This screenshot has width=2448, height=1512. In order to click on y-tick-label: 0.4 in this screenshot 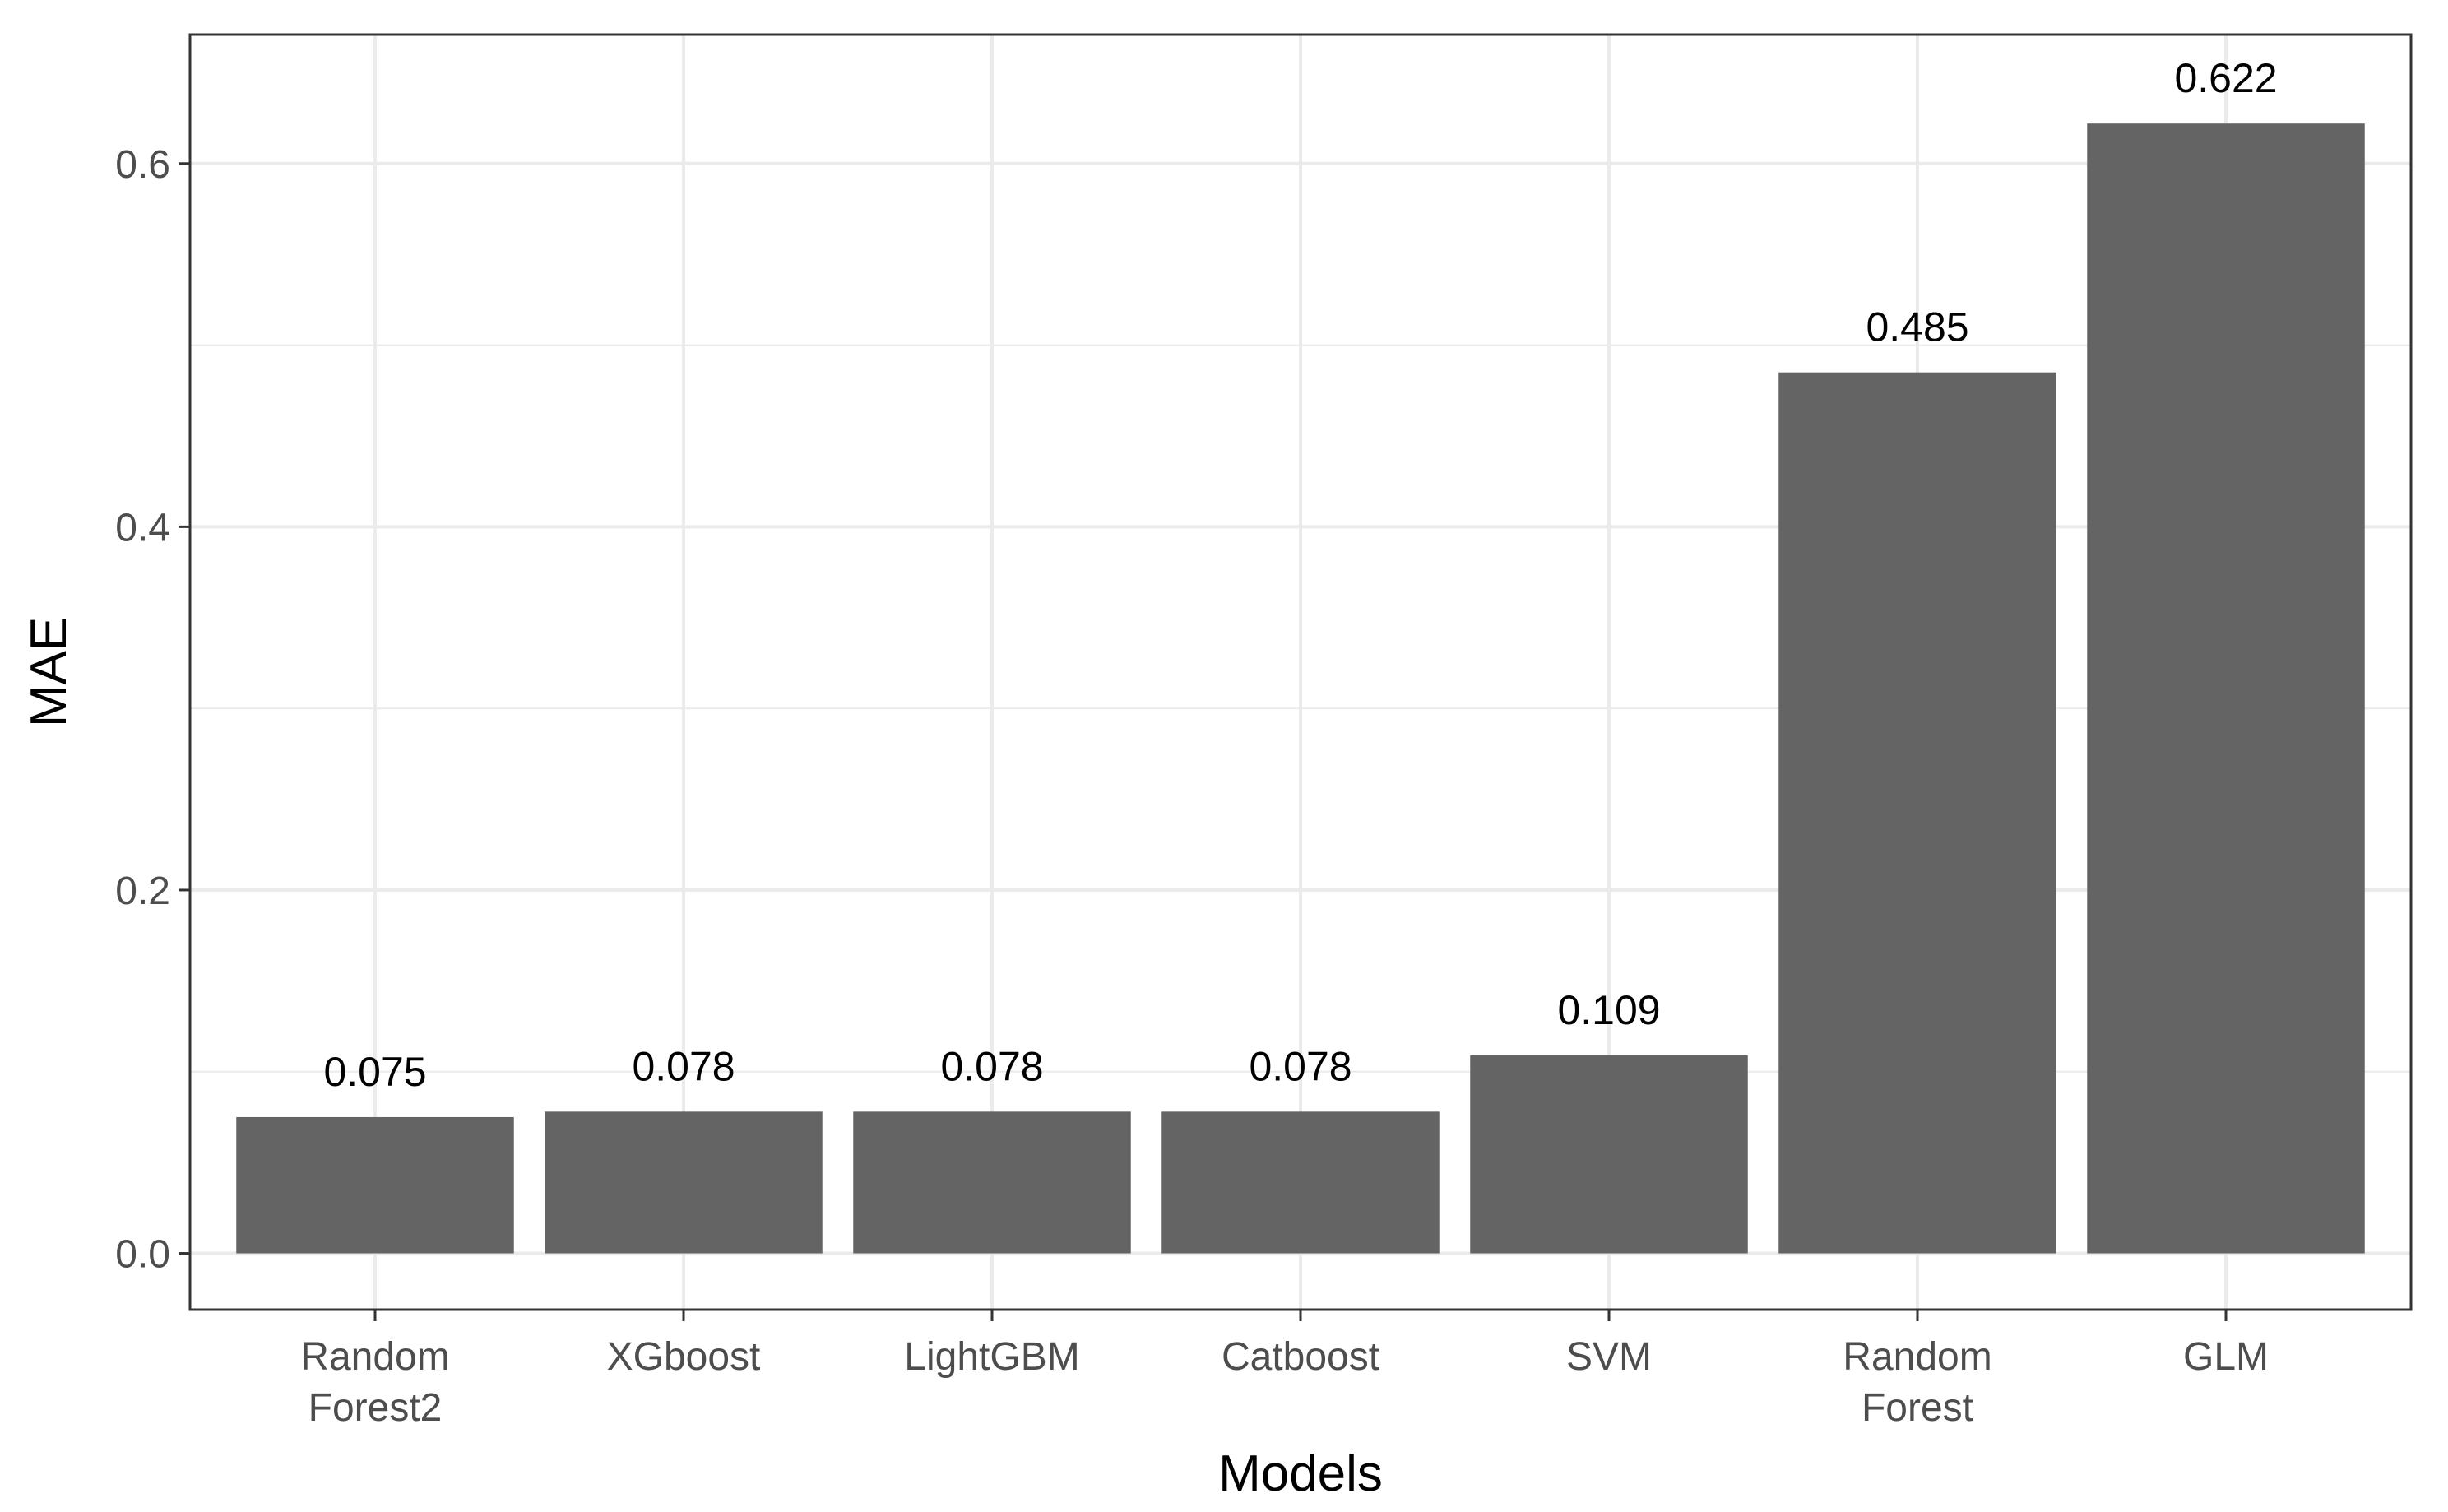, I will do `click(142, 528)`.